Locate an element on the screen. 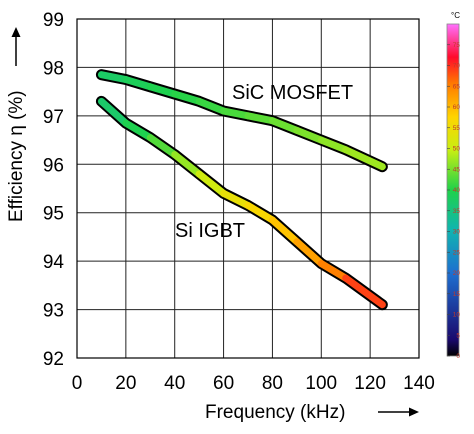 The height and width of the screenshot is (434, 474). si-igbt-label: Si IGBT is located at coordinates (210, 231).